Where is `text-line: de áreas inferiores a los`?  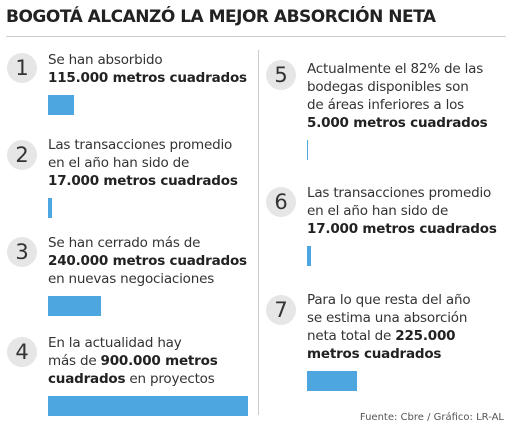
text-line: de áreas inferiores a los is located at coordinates (385, 105).